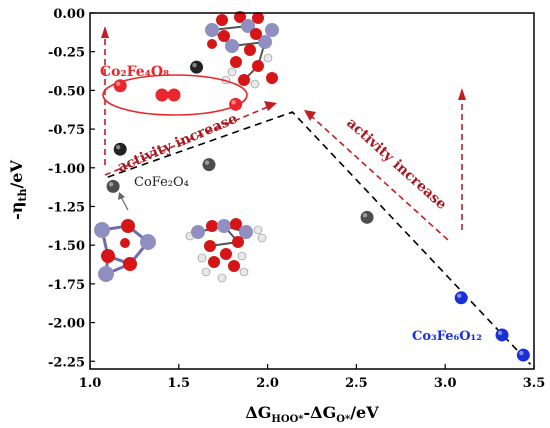 This screenshot has height=428, width=550. Describe the element at coordinates (462, 94) in the screenshot. I see `right-vertical-arrowhead` at that location.